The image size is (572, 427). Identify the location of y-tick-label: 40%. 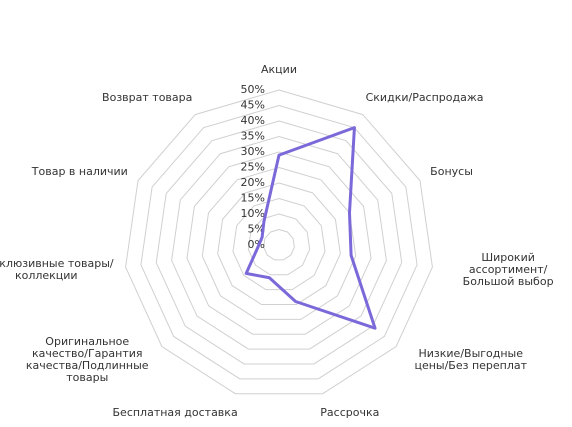
(253, 120).